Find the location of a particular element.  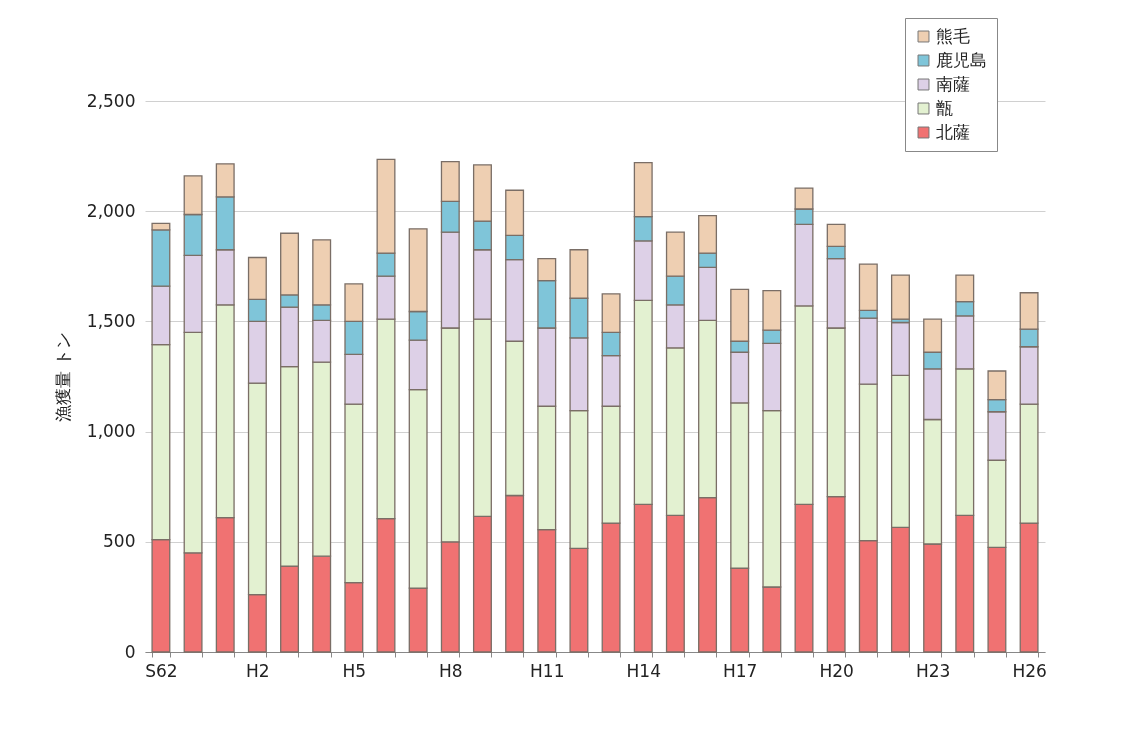

bar is located at coordinates (900, 297).